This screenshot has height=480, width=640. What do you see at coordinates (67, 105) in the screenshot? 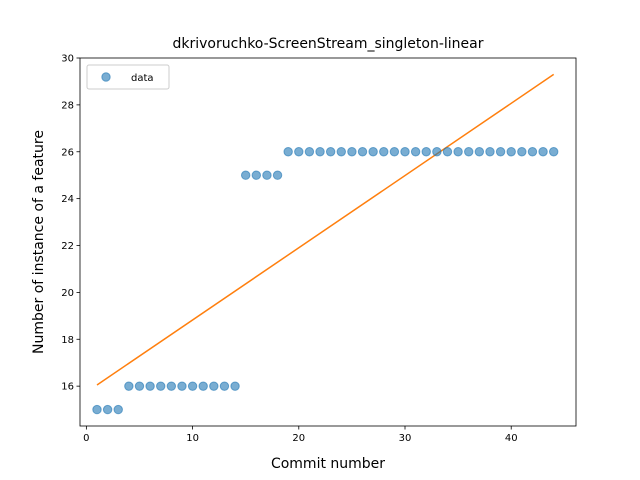
I see `y-tick-label: 28` at bounding box center [67, 105].